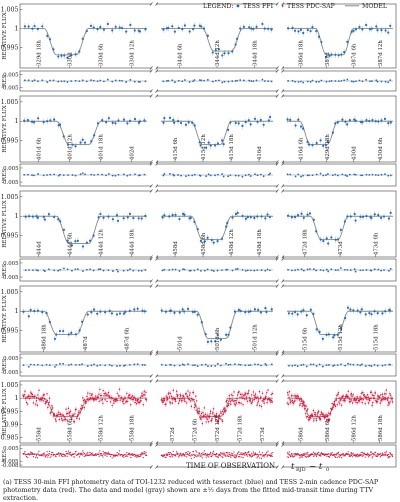 The height and width of the screenshot is (502, 400). What do you see at coordinates (280, 354) in the screenshot?
I see `break-mark` at bounding box center [280, 354].